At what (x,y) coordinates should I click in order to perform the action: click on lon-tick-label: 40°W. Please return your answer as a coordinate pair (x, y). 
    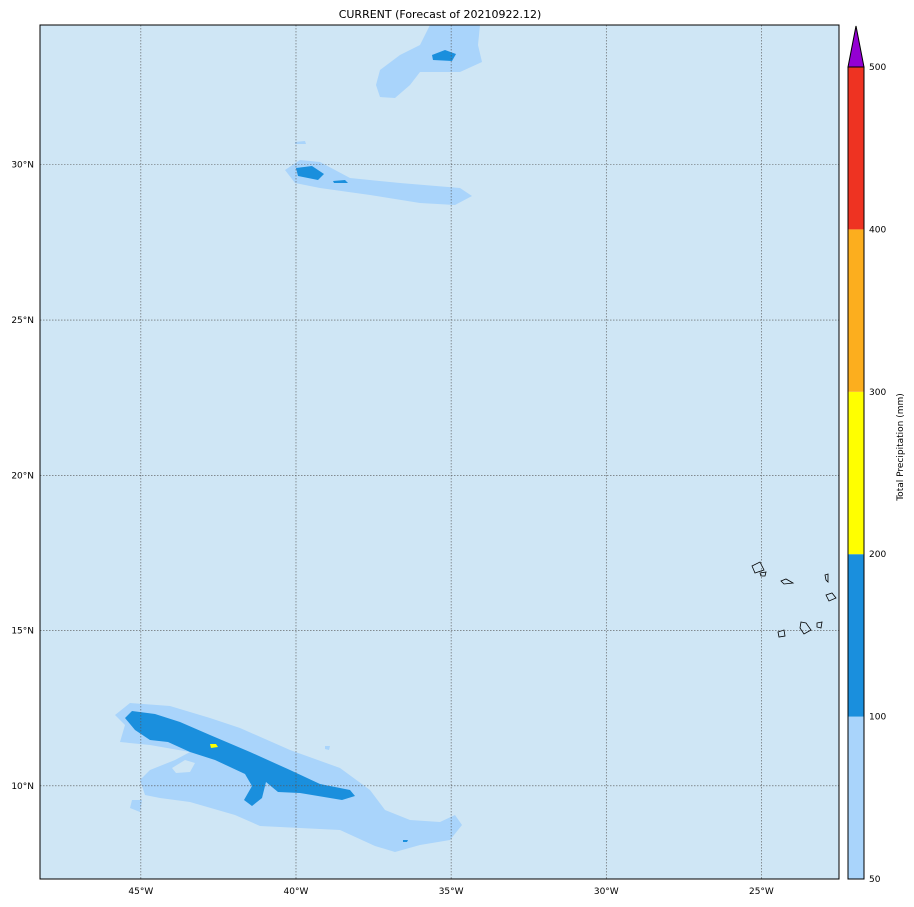
    Looking at the image, I should click on (296, 892).